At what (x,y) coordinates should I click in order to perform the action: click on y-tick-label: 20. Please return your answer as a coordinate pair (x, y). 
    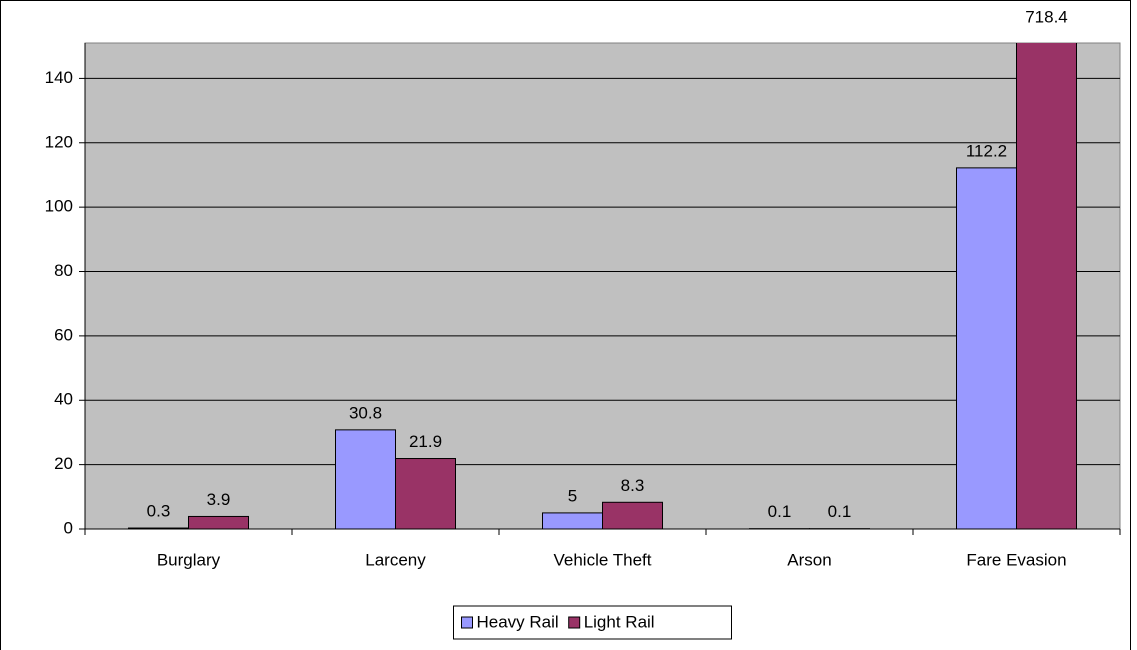
    Looking at the image, I should click on (63, 463).